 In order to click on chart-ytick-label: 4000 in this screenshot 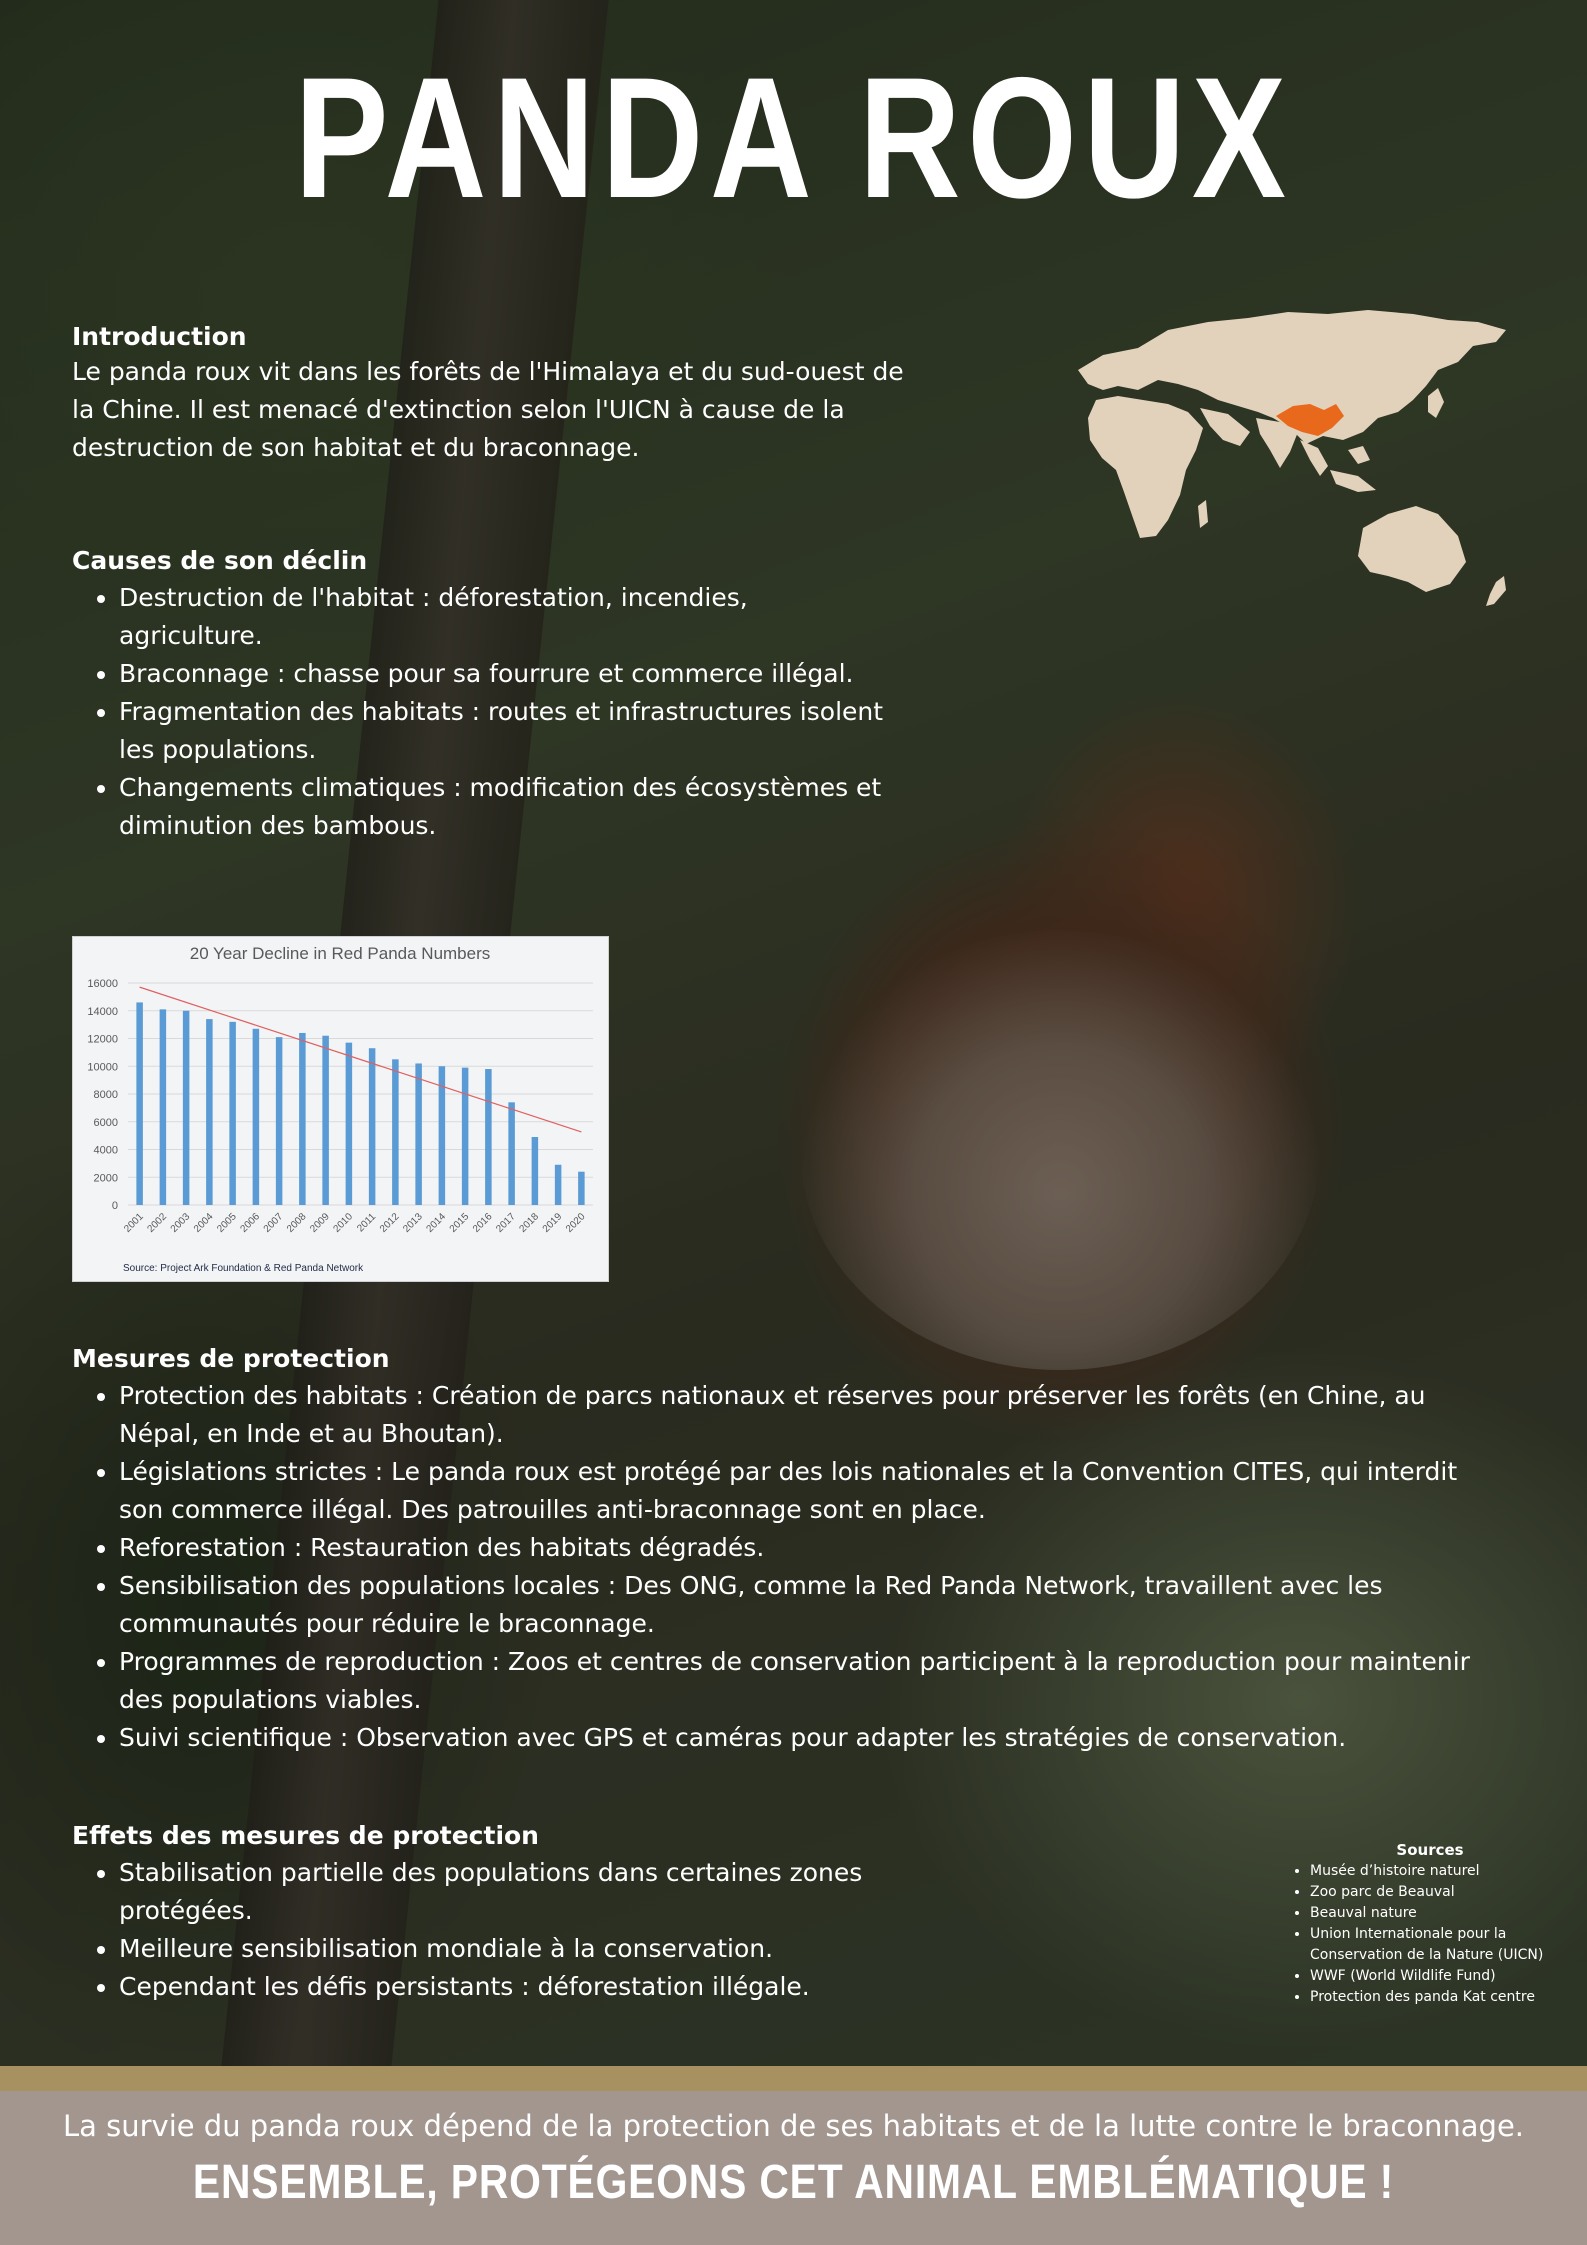, I will do `click(106, 1151)`.